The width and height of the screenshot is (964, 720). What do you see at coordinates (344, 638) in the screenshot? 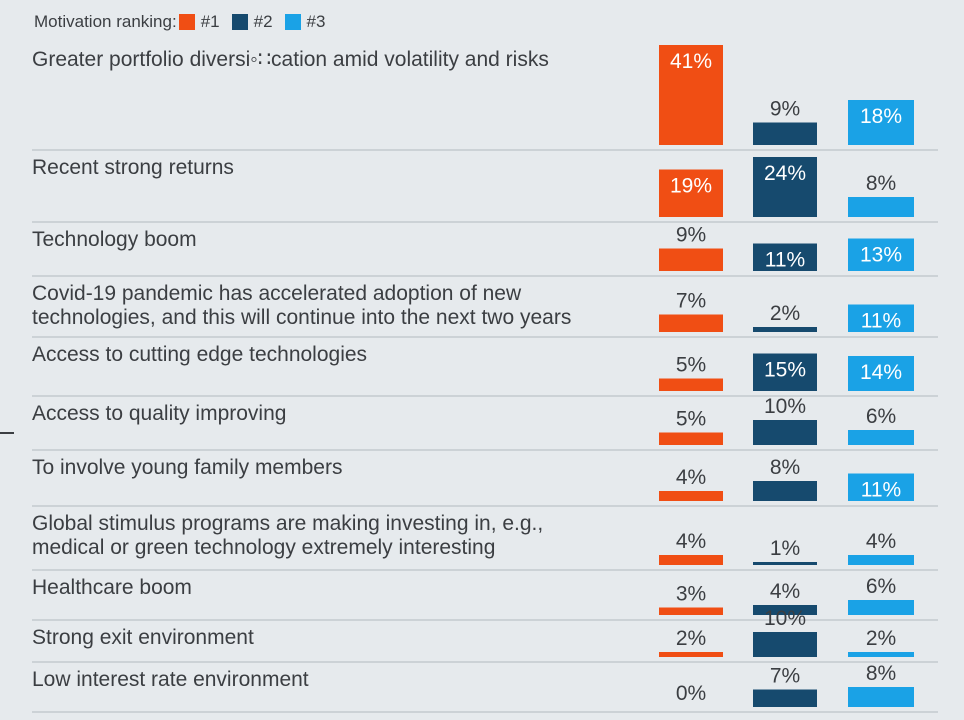
I see `row-label: Strong exit environment` at bounding box center [344, 638].